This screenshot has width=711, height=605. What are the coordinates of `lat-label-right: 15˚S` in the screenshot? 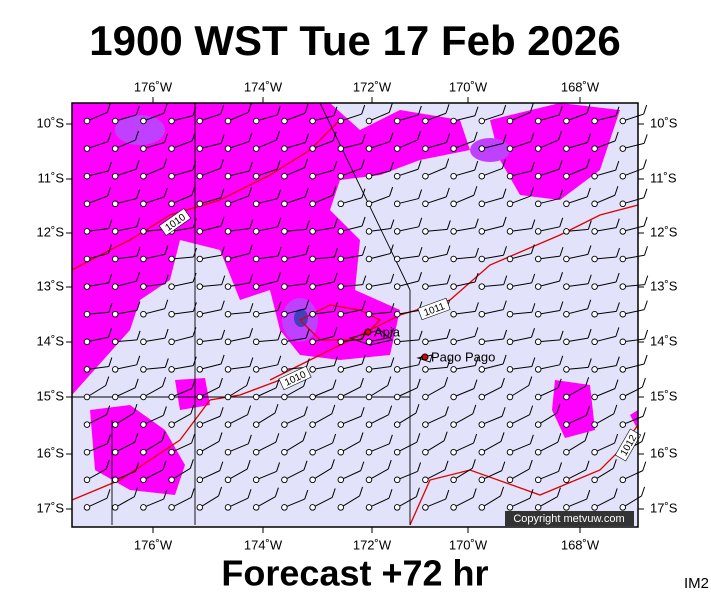 It's located at (664, 395).